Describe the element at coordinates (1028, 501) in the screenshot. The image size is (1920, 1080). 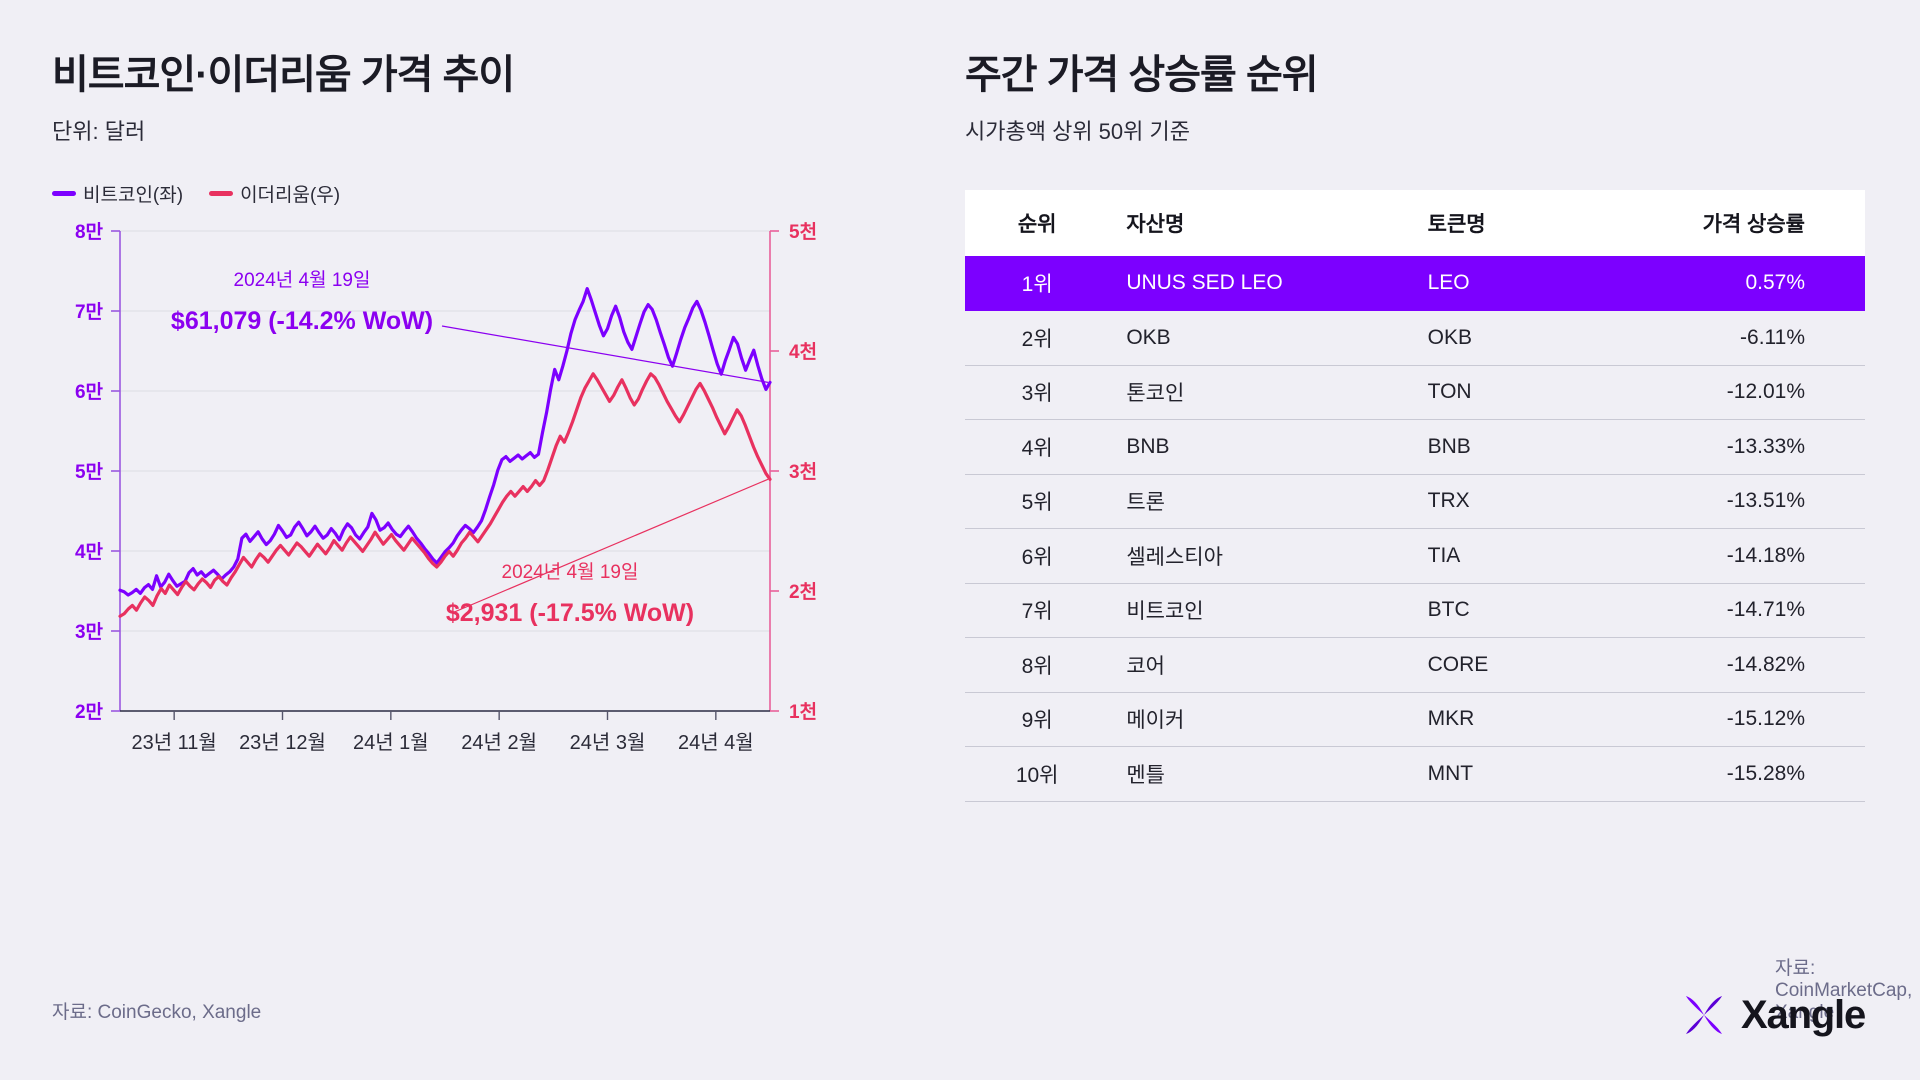
I see `cell-rank: 5위` at that location.